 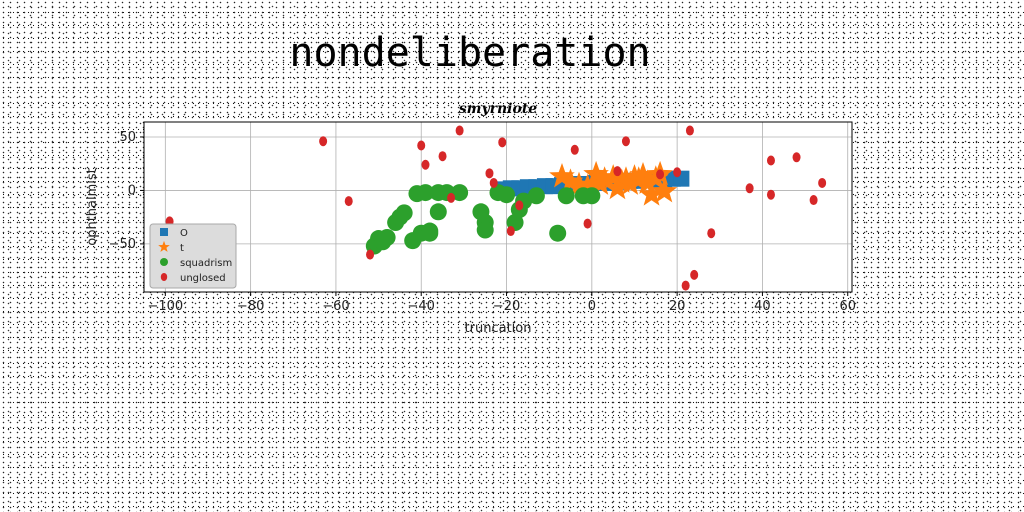 What do you see at coordinates (92, 207) in the screenshot?
I see `y-axis-label: ophthalmist` at bounding box center [92, 207].